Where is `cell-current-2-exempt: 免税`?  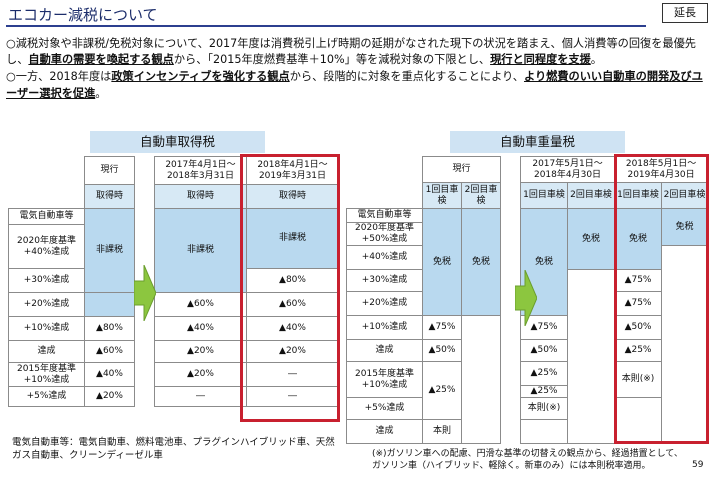
cell-current-2-exempt: 免税 is located at coordinates (481, 262).